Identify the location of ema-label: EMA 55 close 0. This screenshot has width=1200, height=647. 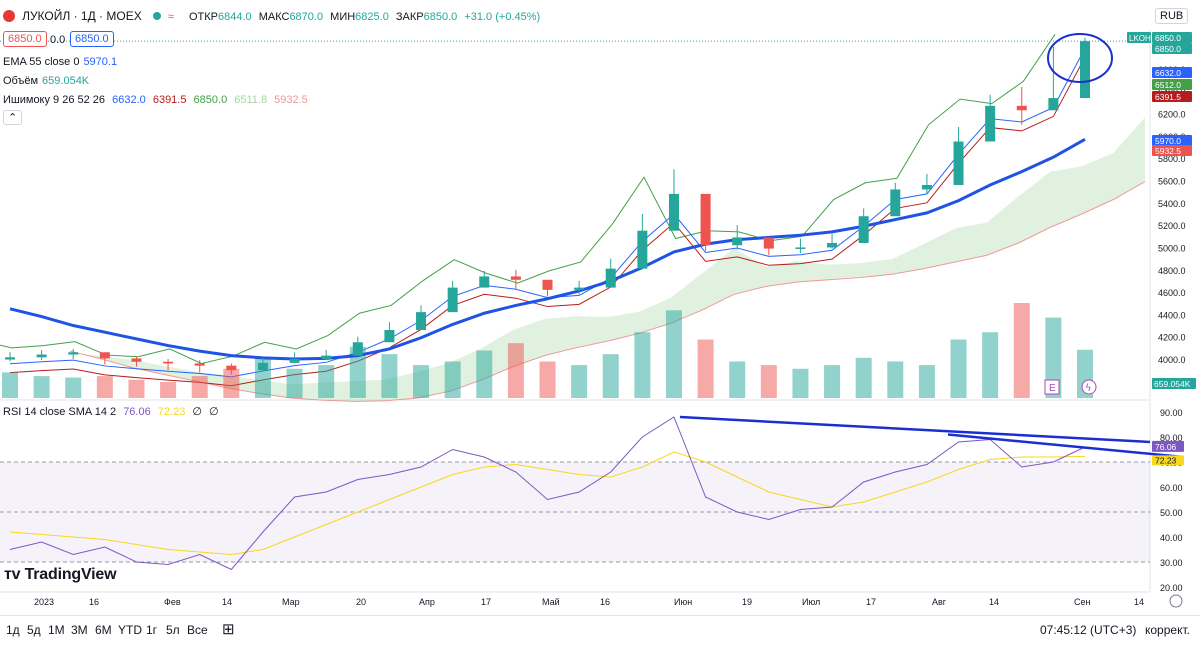
(41, 62).